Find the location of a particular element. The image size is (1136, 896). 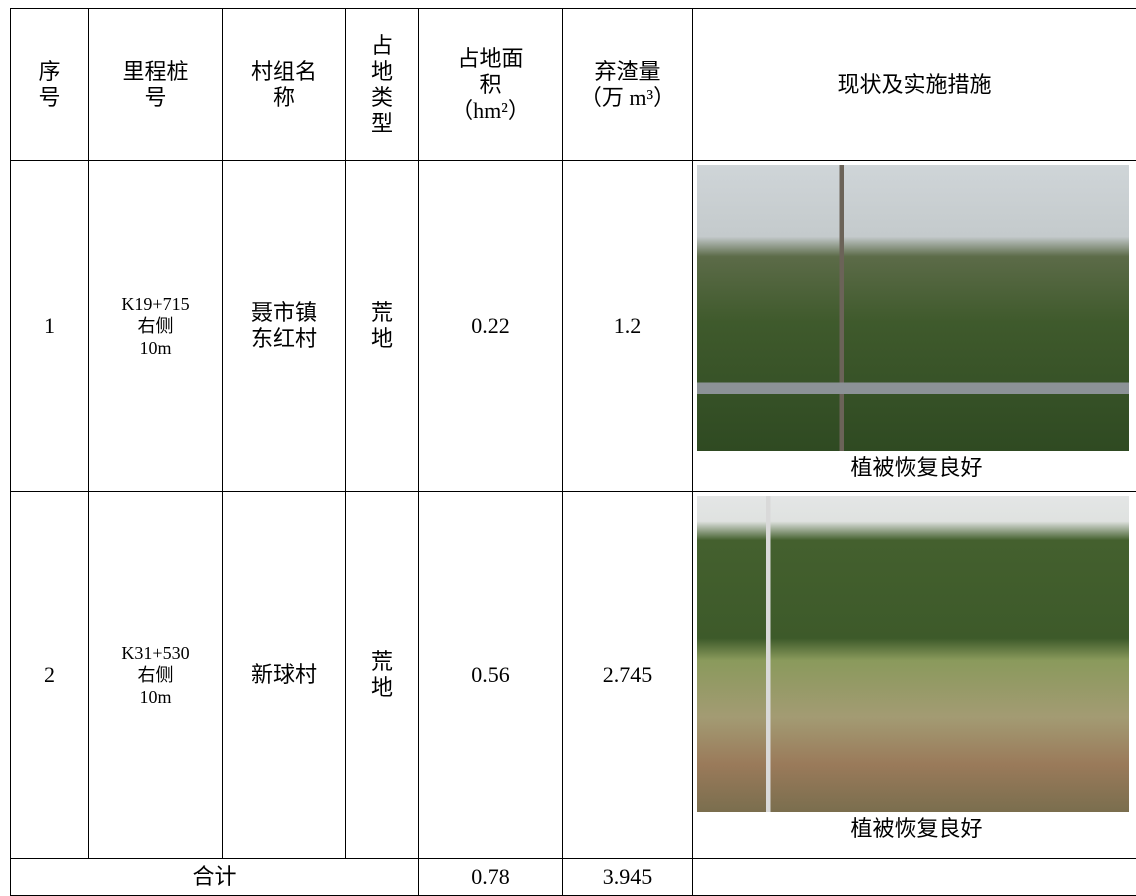

spoil-cell: 2.745 is located at coordinates (628, 675).